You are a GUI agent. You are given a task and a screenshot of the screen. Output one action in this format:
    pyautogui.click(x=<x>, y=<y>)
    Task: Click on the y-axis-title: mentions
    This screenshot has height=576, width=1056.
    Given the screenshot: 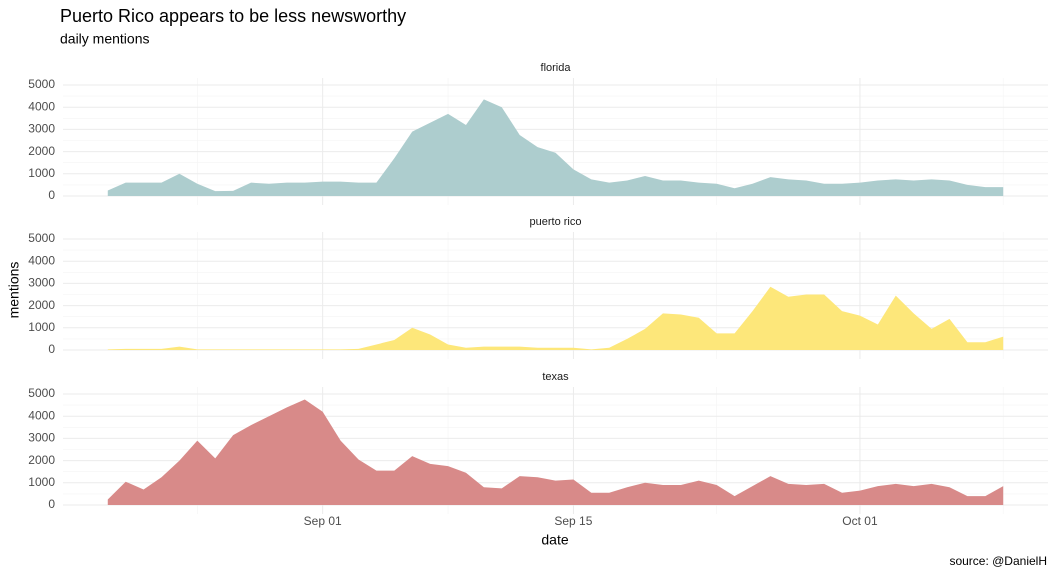 What is the action you would take?
    pyautogui.click(x=14, y=290)
    